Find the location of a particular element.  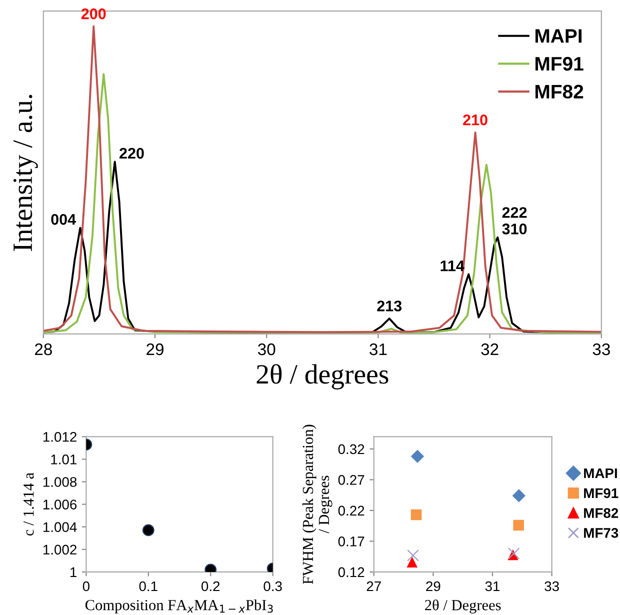

annotation: 213 is located at coordinates (389, 306).